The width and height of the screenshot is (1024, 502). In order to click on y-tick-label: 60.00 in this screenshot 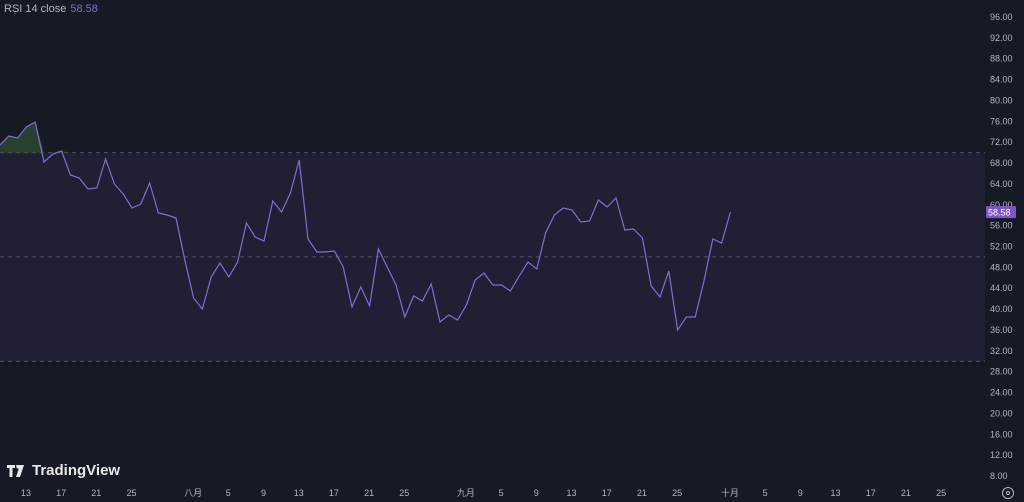, I will do `click(1001, 205)`.